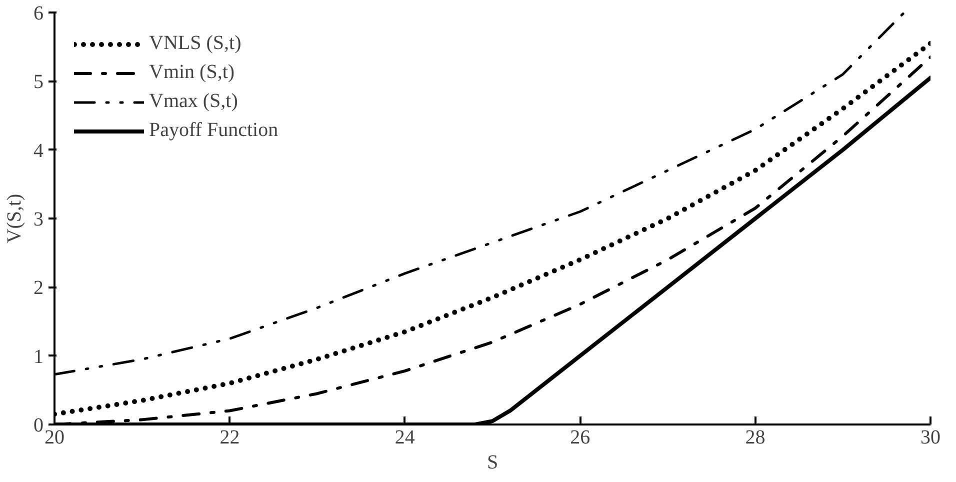  Describe the element at coordinates (39, 288) in the screenshot. I see `y-tick-label: 2` at that location.